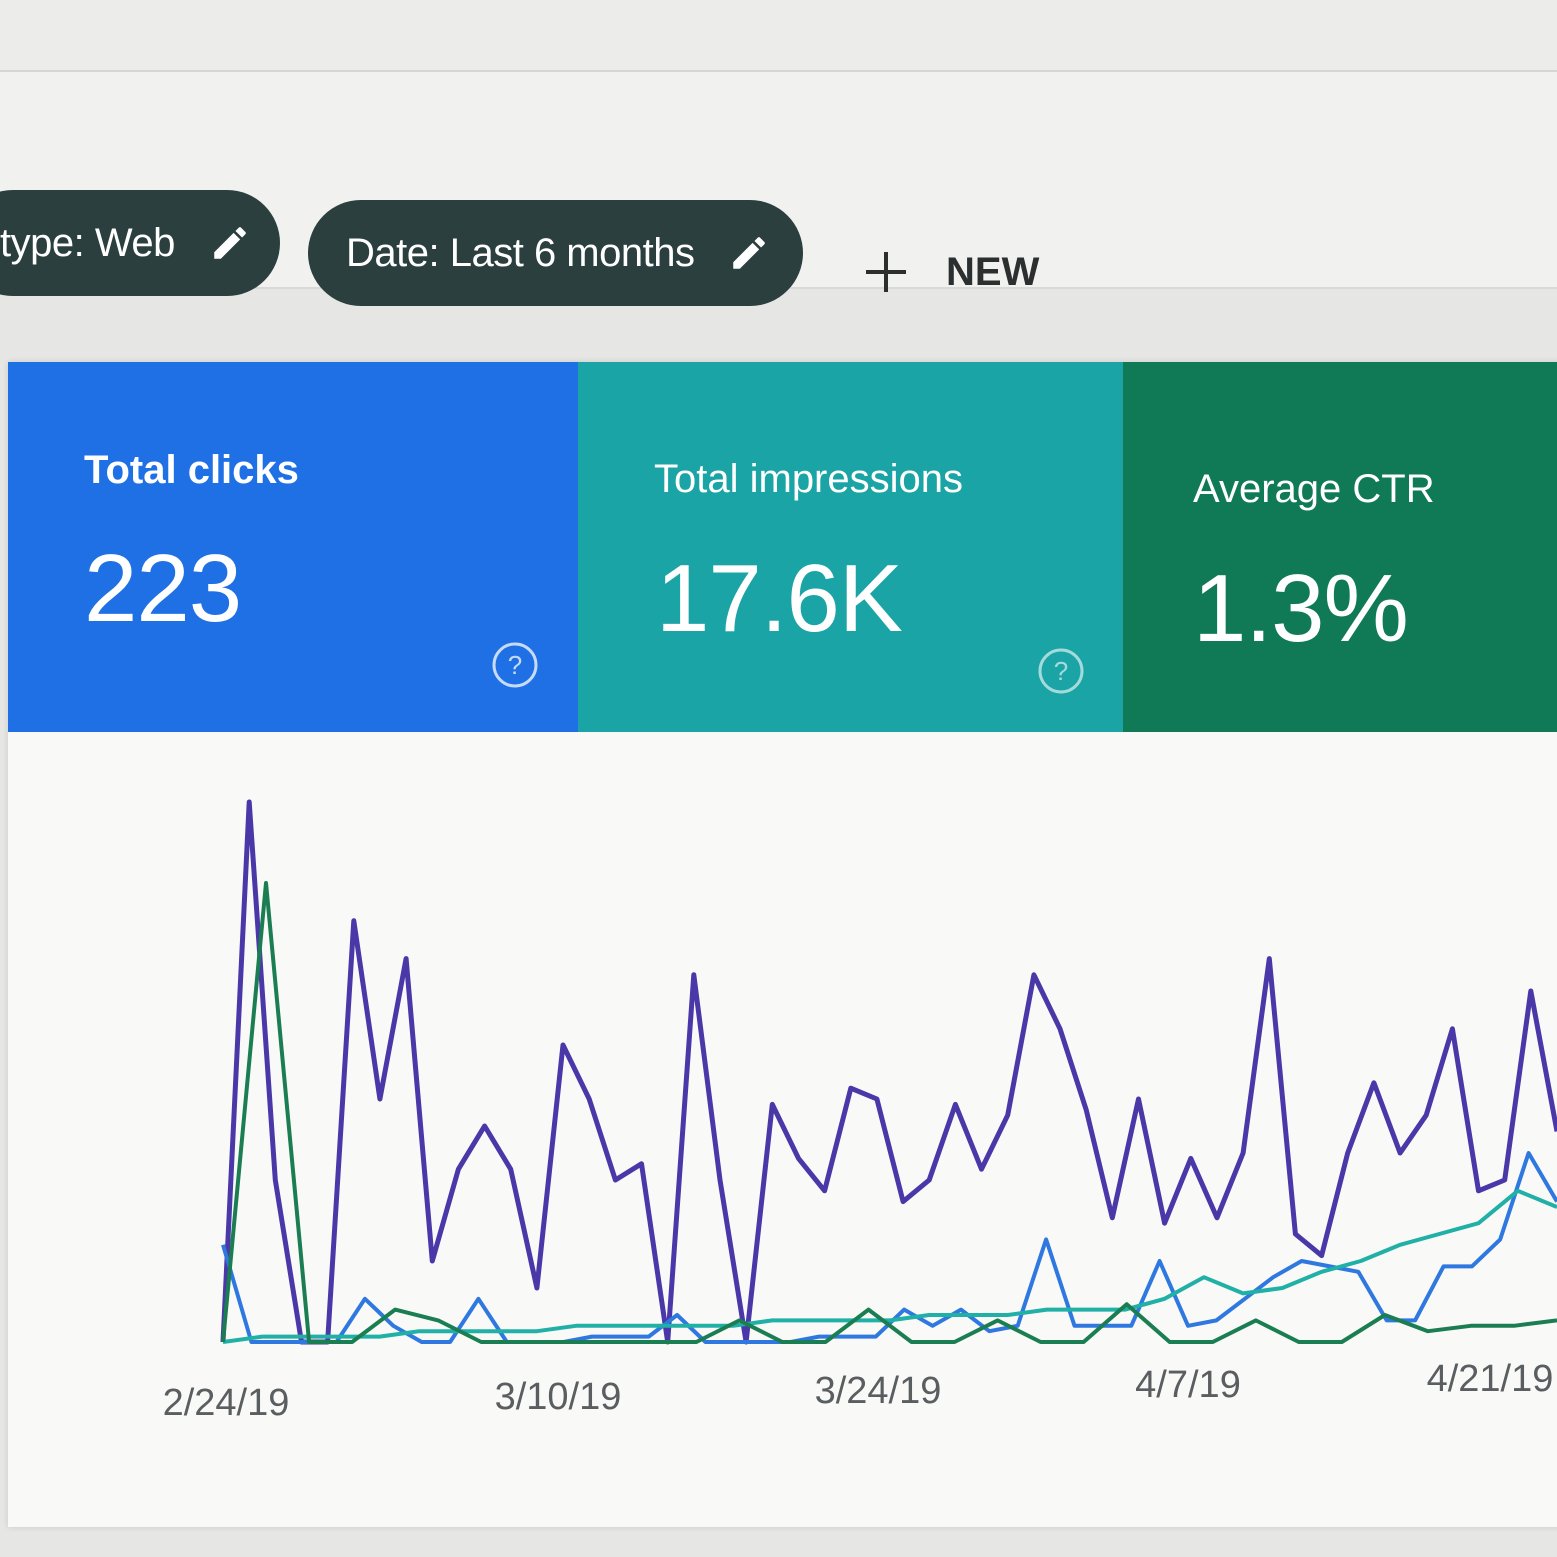 The image size is (1557, 1557). Describe the element at coordinates (878, 1391) in the screenshot. I see `x-tick-label: 3/24/19` at that location.